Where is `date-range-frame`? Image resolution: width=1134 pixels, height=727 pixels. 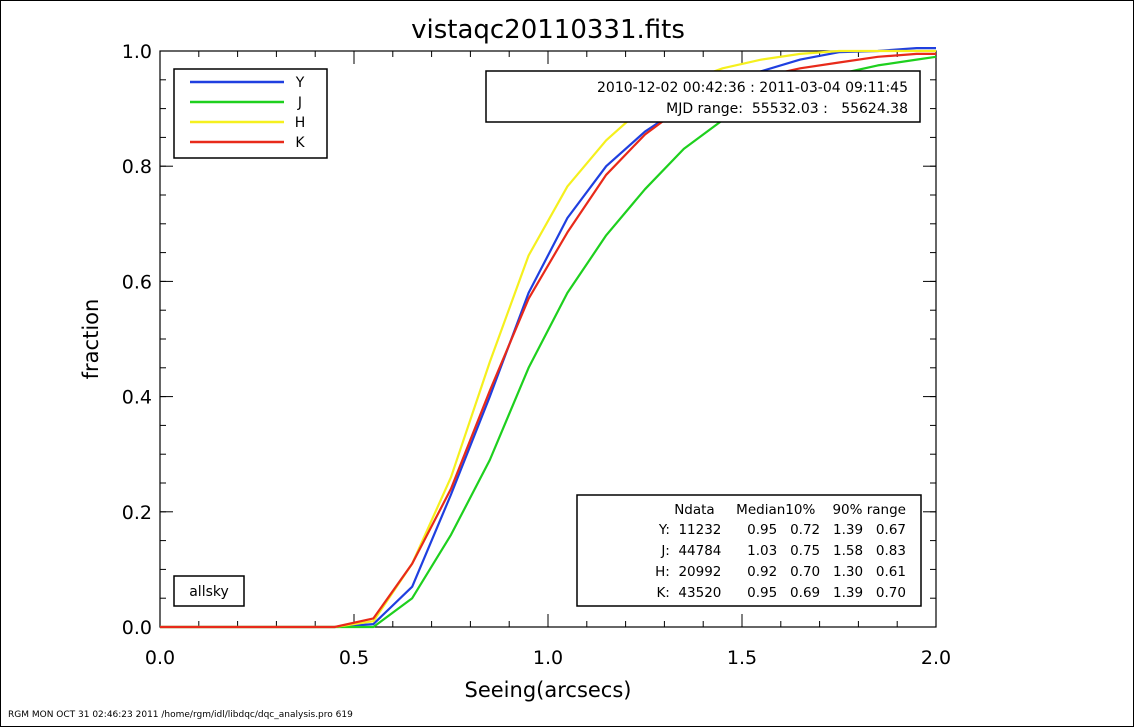 date-range-frame is located at coordinates (703, 96).